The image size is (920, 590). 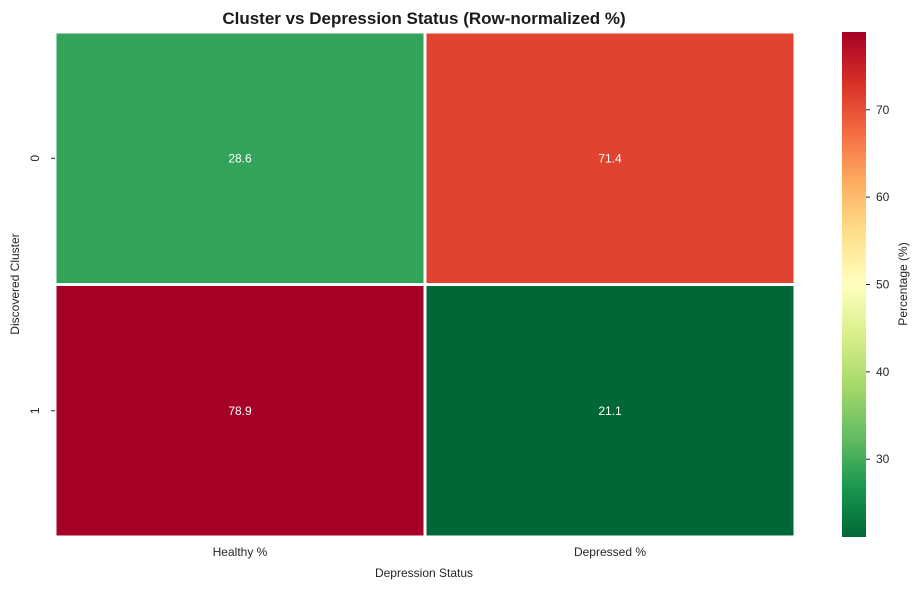 I want to click on cell-value-label: 78.9, so click(x=240, y=411).